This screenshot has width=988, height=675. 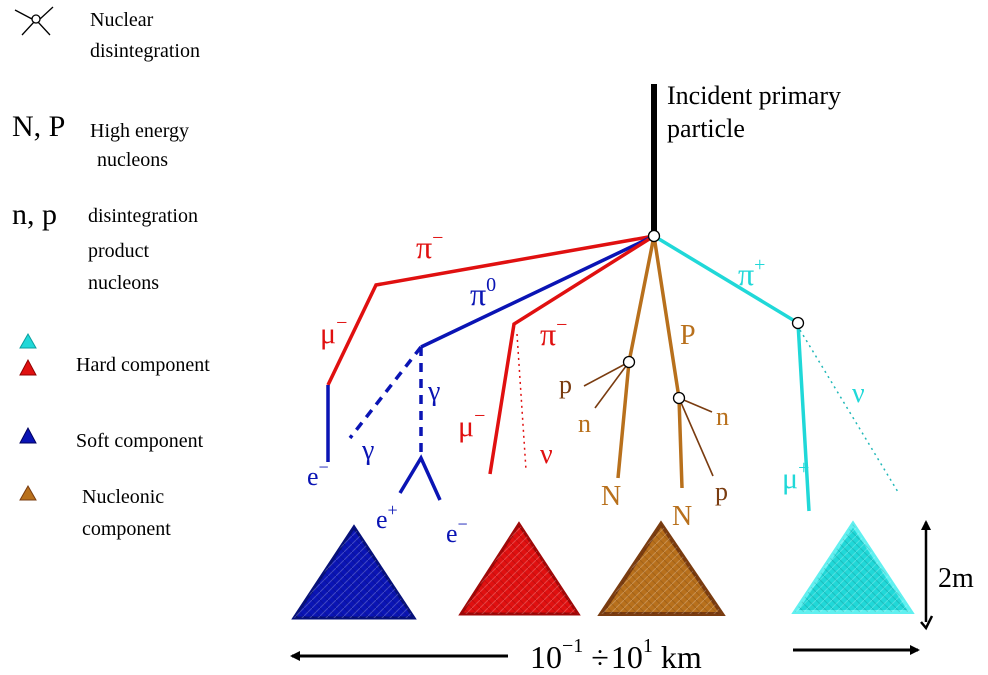 I want to click on label-e-minus-left: e−, so click(x=318, y=474).